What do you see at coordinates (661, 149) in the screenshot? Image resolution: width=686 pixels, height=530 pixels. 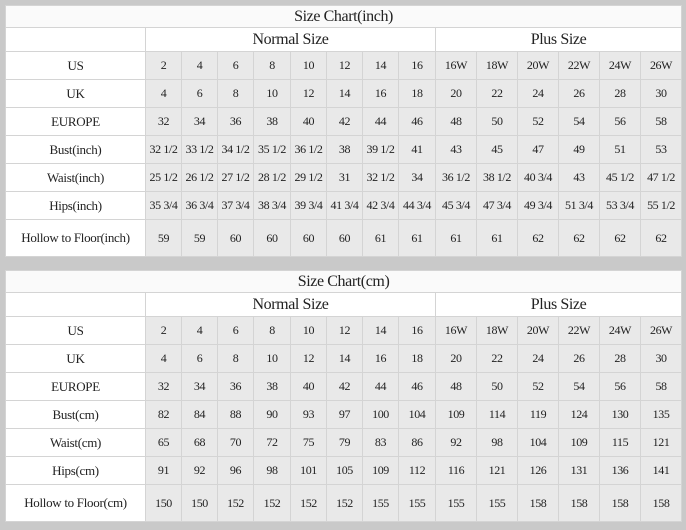 I see `size-value-cell: 53` at bounding box center [661, 149].